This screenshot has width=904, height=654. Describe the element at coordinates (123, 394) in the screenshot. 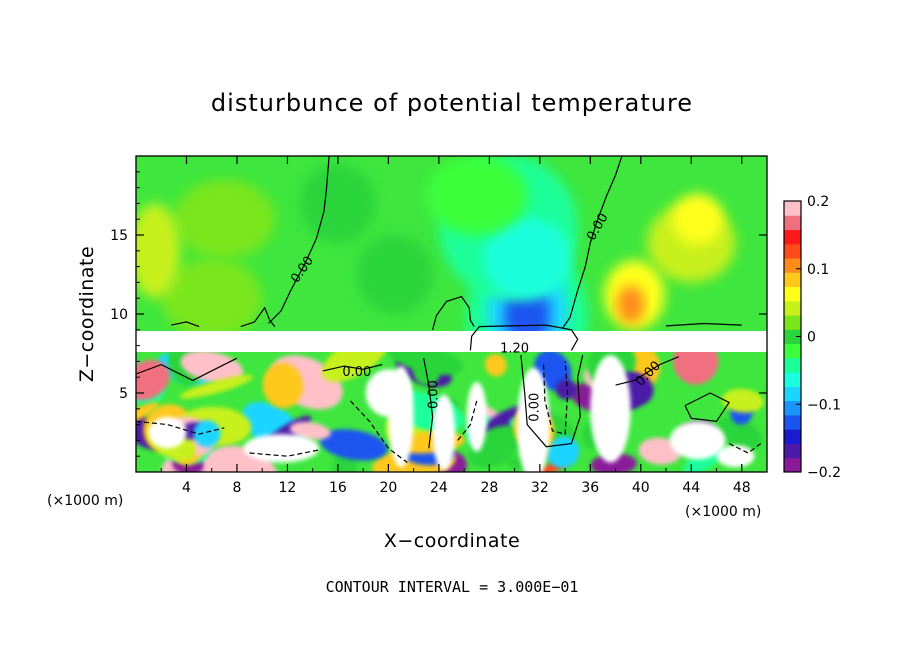

I see `y-tick-label: 5` at that location.